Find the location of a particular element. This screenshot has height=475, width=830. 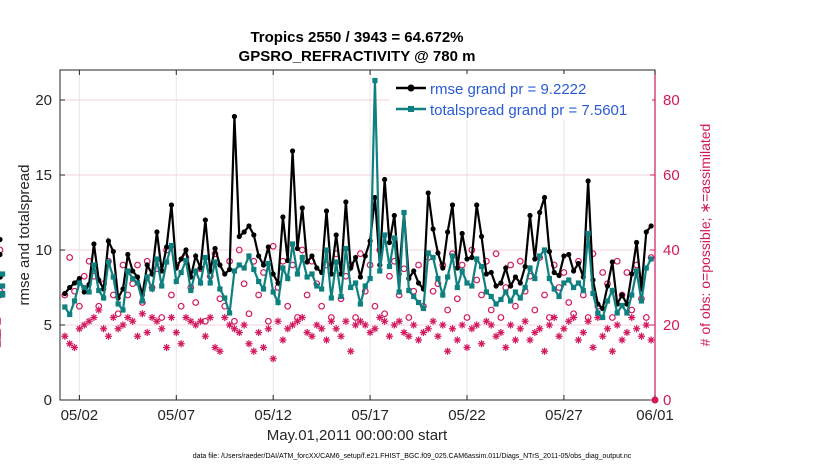

y-tick-label-left: 10 is located at coordinates (43, 250).